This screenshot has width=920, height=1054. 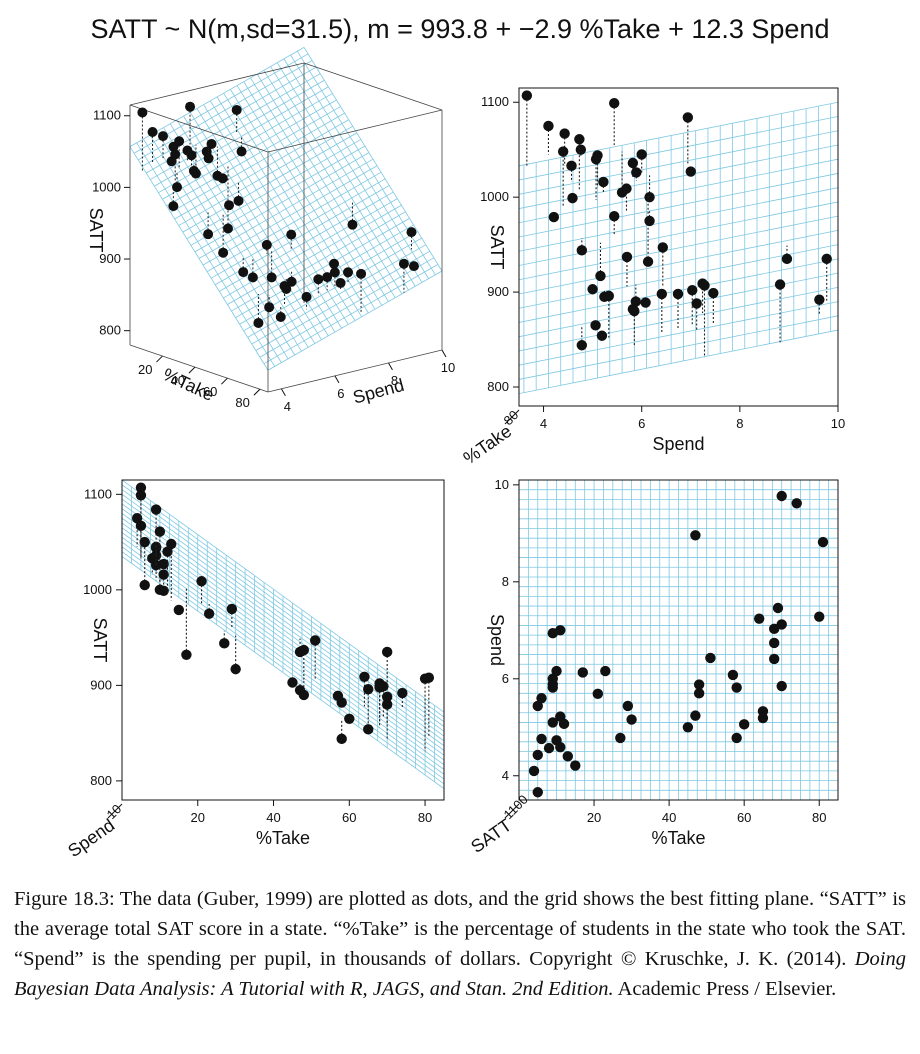 I want to click on x-tick-label: 60, so click(x=349, y=817).